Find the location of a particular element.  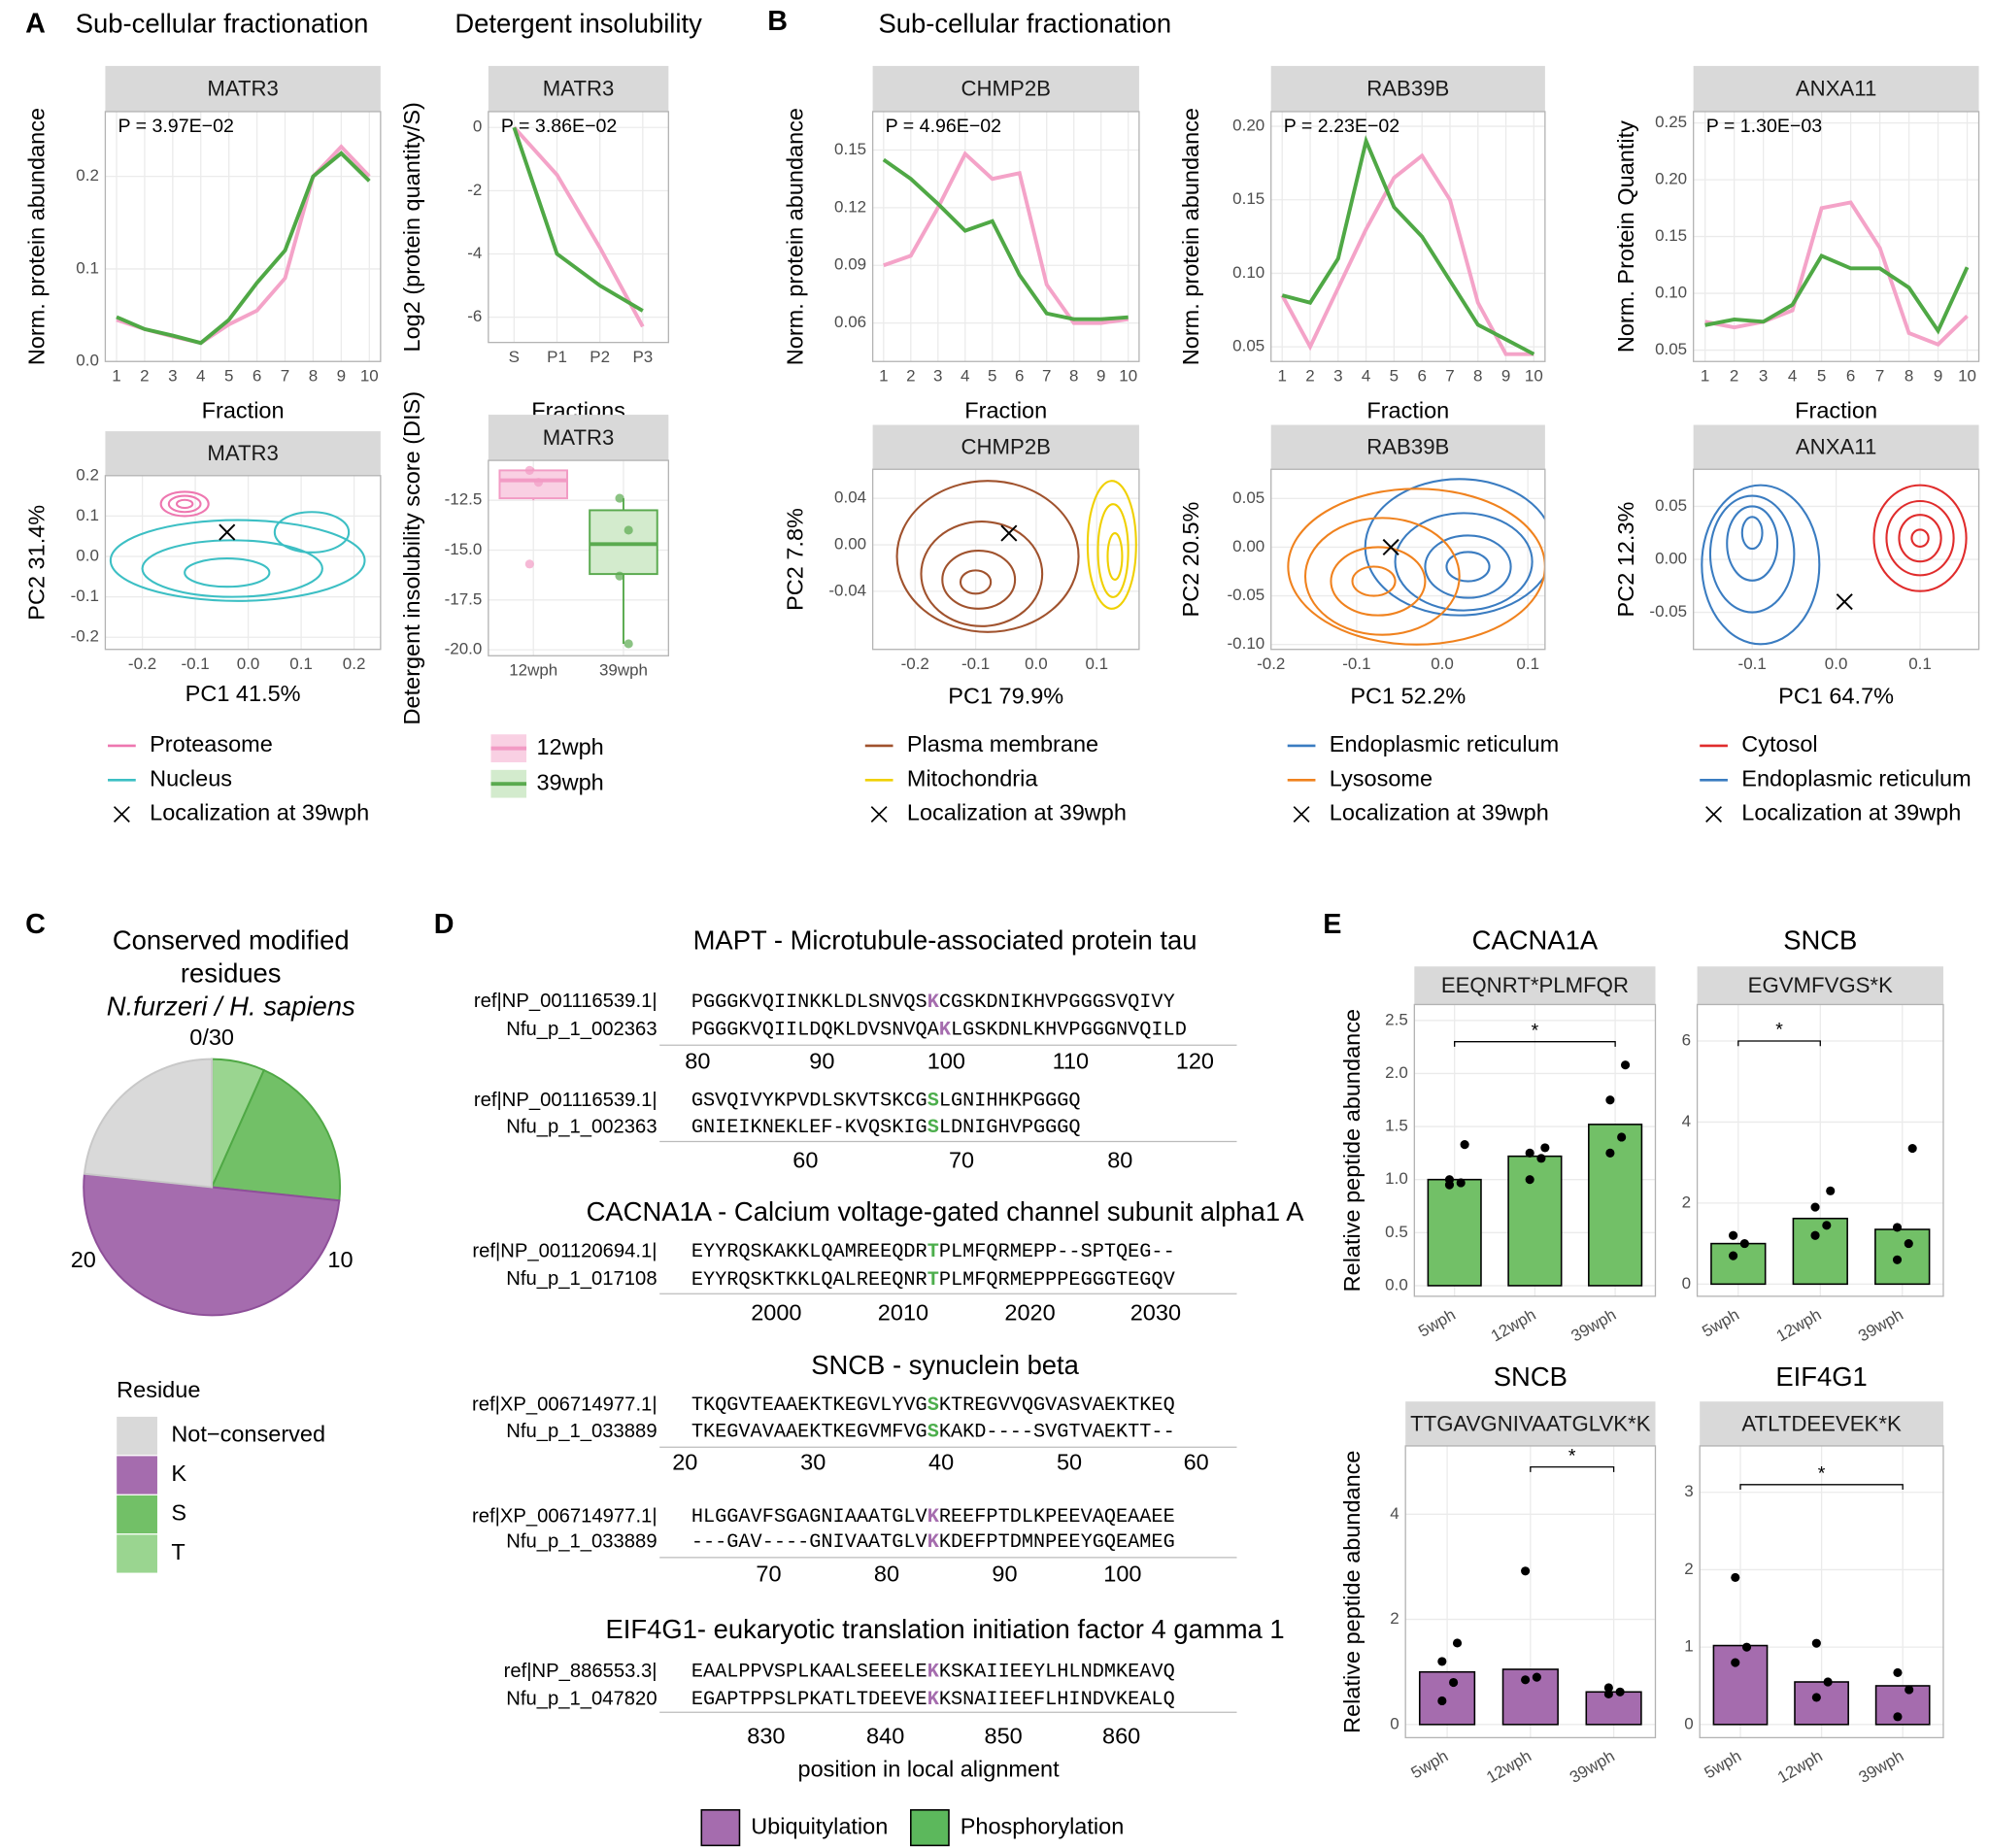

x-tick-label: 1 is located at coordinates (1705, 375).